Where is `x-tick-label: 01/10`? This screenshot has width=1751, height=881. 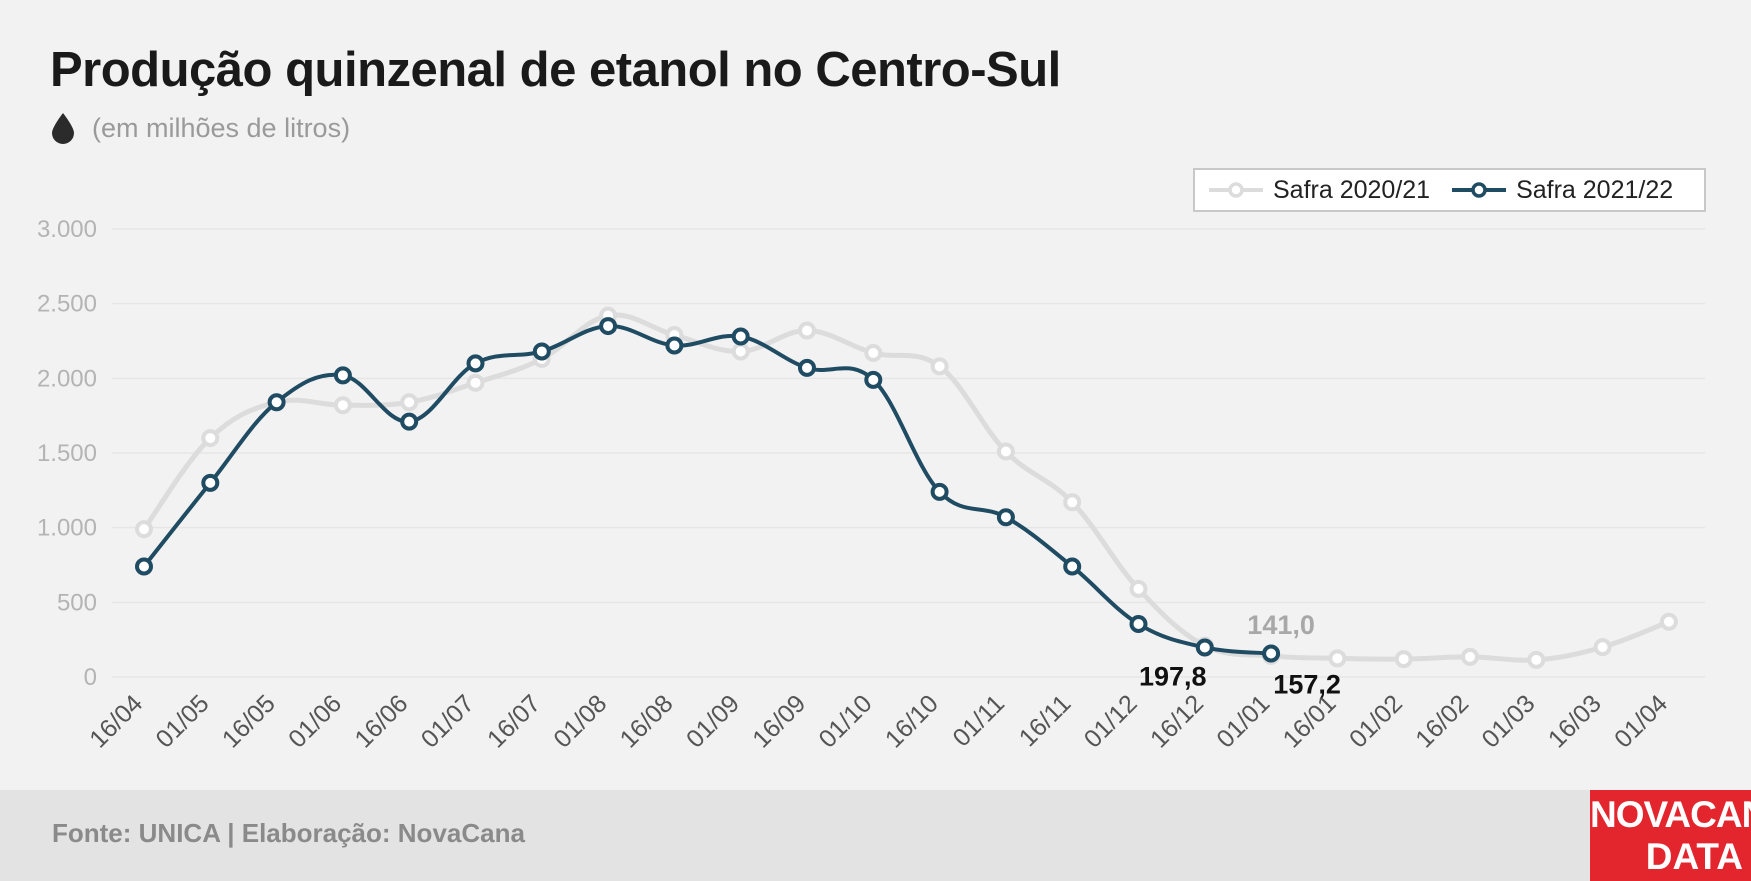
x-tick-label: 01/10 is located at coordinates (846, 721).